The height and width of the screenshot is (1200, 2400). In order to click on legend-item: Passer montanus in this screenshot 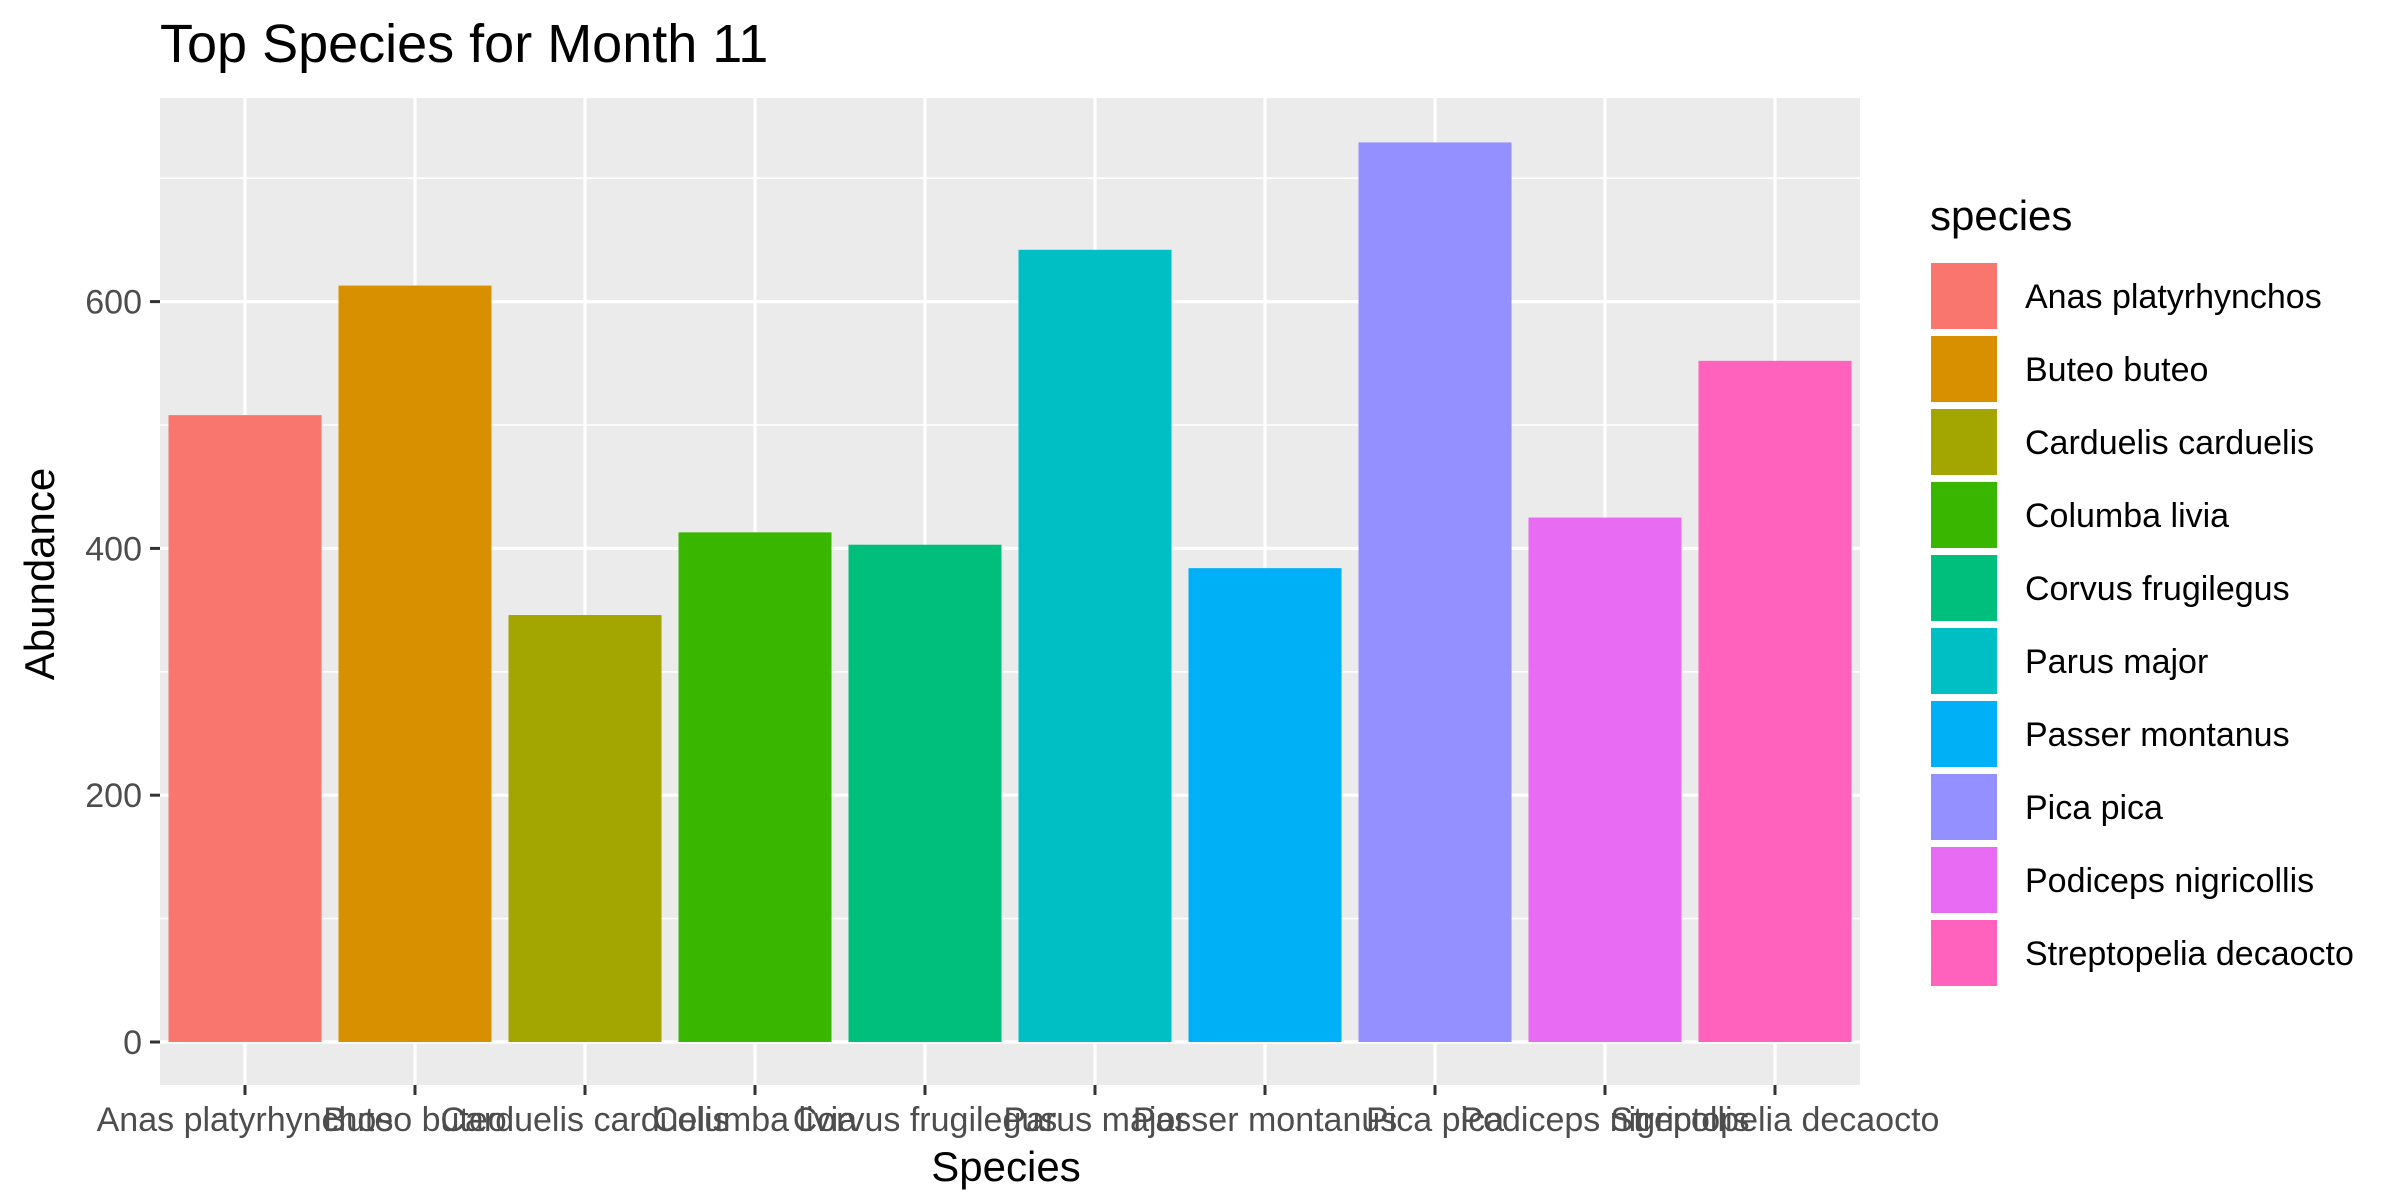, I will do `click(2109, 734)`.